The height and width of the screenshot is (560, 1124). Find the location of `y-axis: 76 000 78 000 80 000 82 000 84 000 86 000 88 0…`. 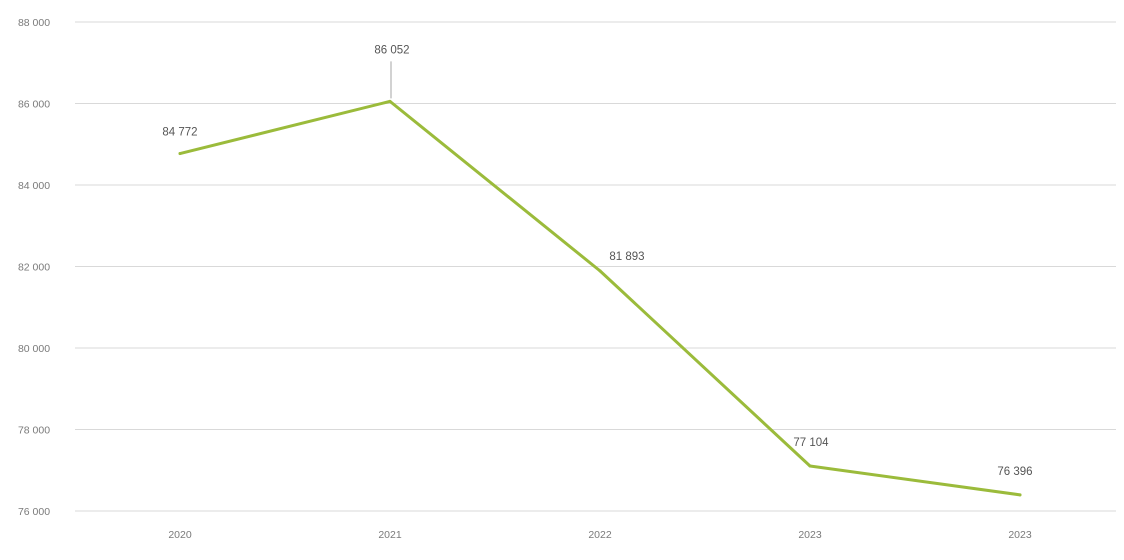

y-axis: 76 000 78 000 80 000 82 000 84 000 86 000 88 0… is located at coordinates (34, 267).